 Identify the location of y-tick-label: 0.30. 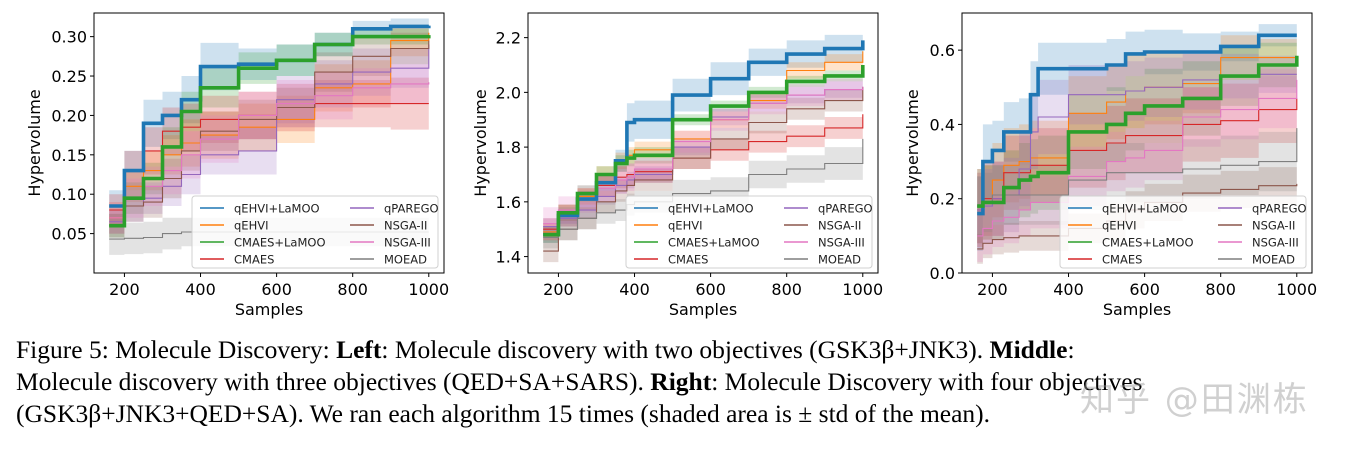
(69, 37).